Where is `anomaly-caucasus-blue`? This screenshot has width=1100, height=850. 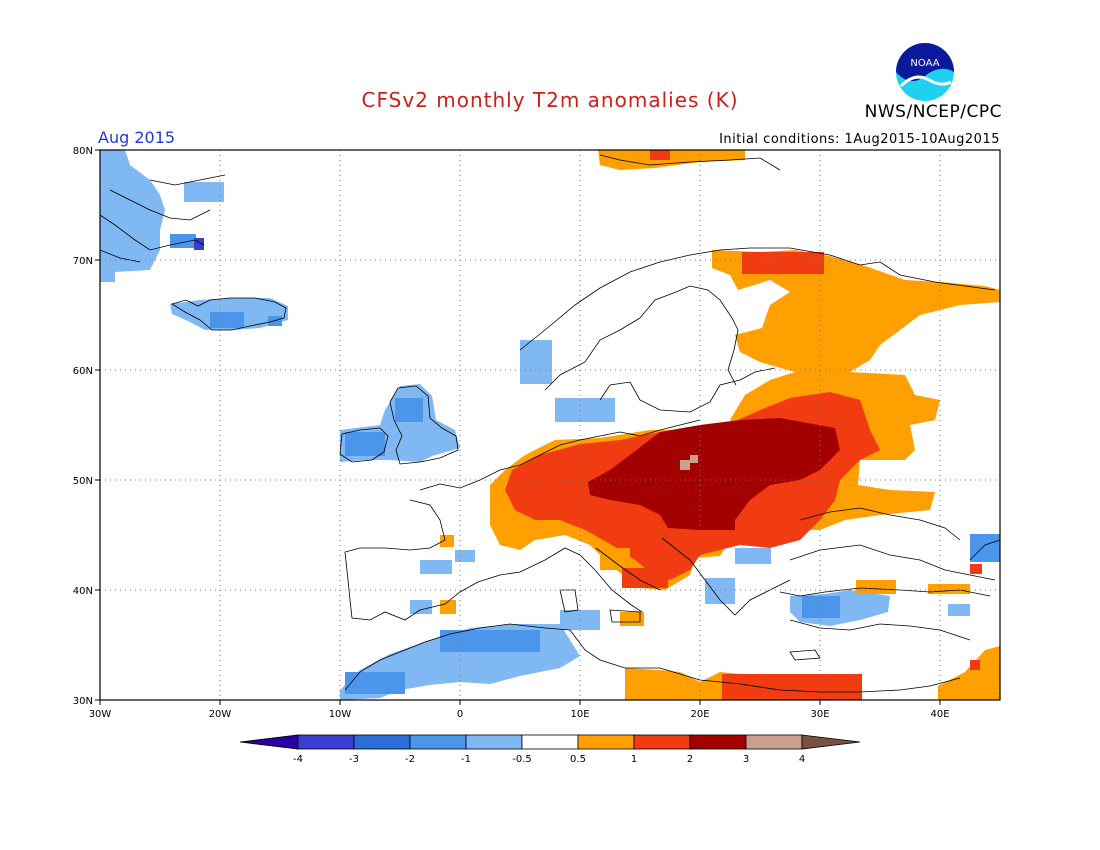 anomaly-caucasus-blue is located at coordinates (985, 548).